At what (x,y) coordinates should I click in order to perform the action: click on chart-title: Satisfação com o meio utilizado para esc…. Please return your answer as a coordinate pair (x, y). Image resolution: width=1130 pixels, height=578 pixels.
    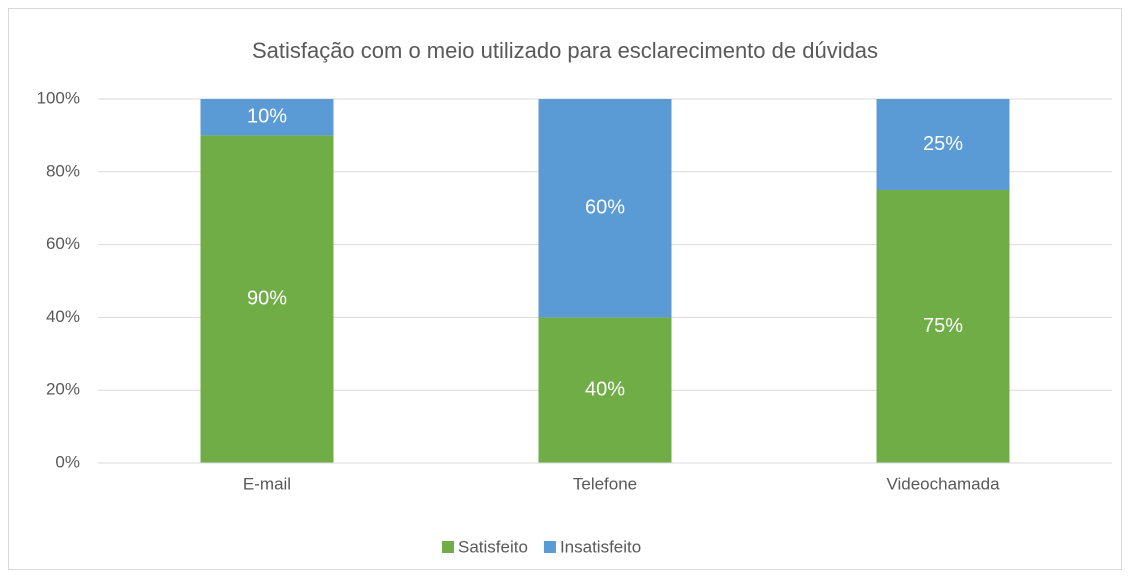
    Looking at the image, I should click on (565, 50).